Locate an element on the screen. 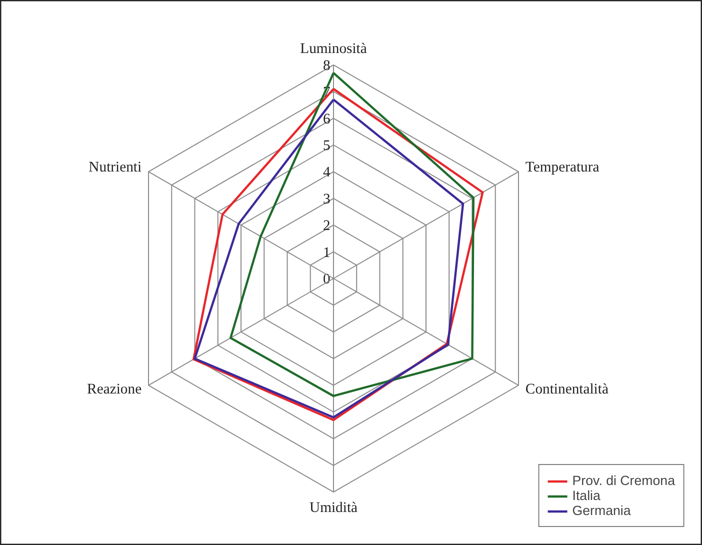 The image size is (702, 545). y-tick-label: 3 is located at coordinates (326, 199).